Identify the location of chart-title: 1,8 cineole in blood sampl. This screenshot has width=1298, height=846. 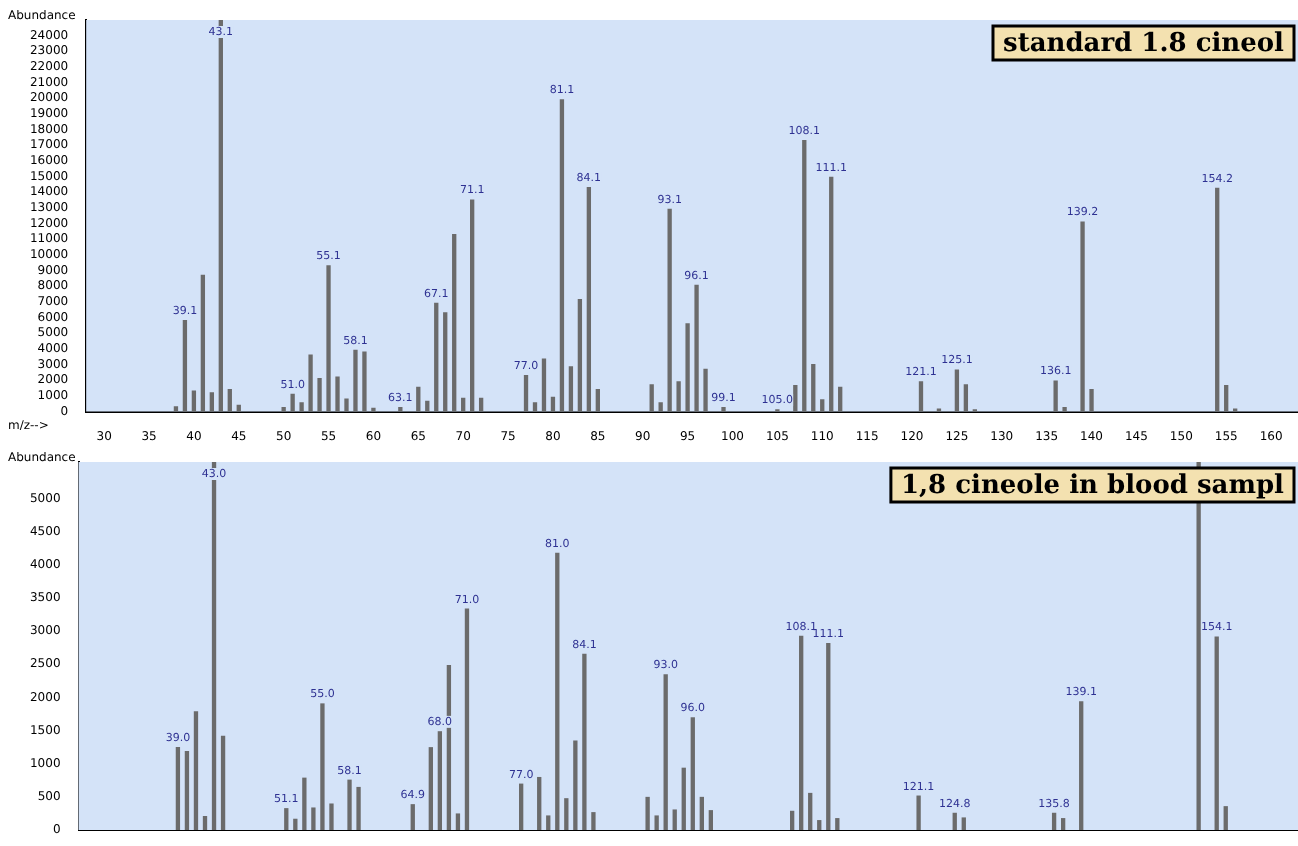
(1092, 485).